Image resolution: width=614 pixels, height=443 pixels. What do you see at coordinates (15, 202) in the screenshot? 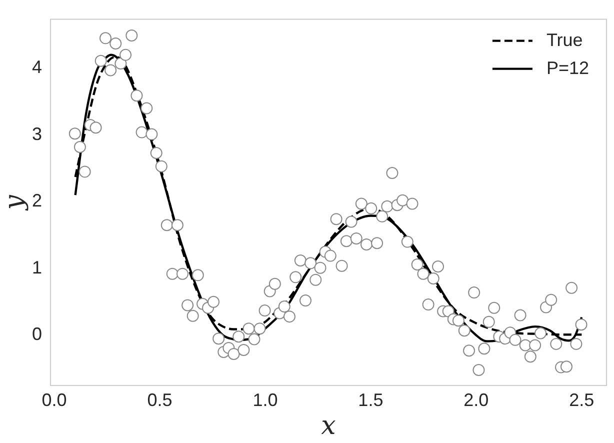
I see `y-axis-title: y` at bounding box center [15, 202].